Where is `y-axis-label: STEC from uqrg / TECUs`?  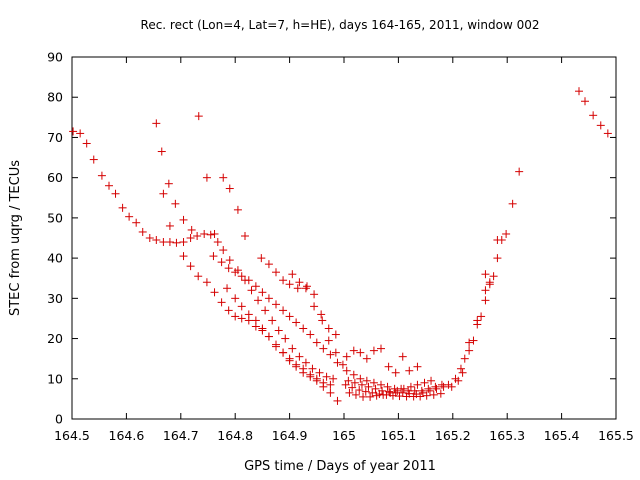
y-axis-label: STEC from uqrg / TECUs is located at coordinates (15, 238).